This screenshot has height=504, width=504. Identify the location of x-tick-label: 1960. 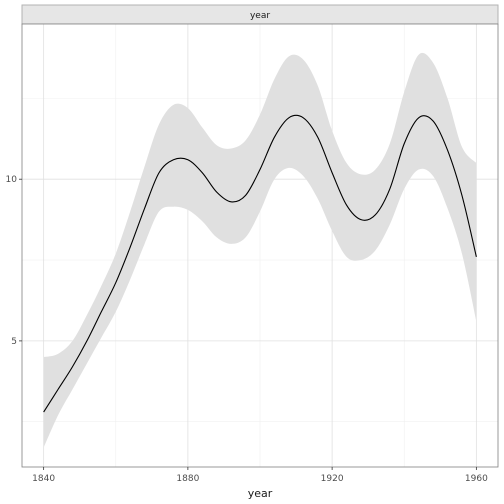
(476, 479).